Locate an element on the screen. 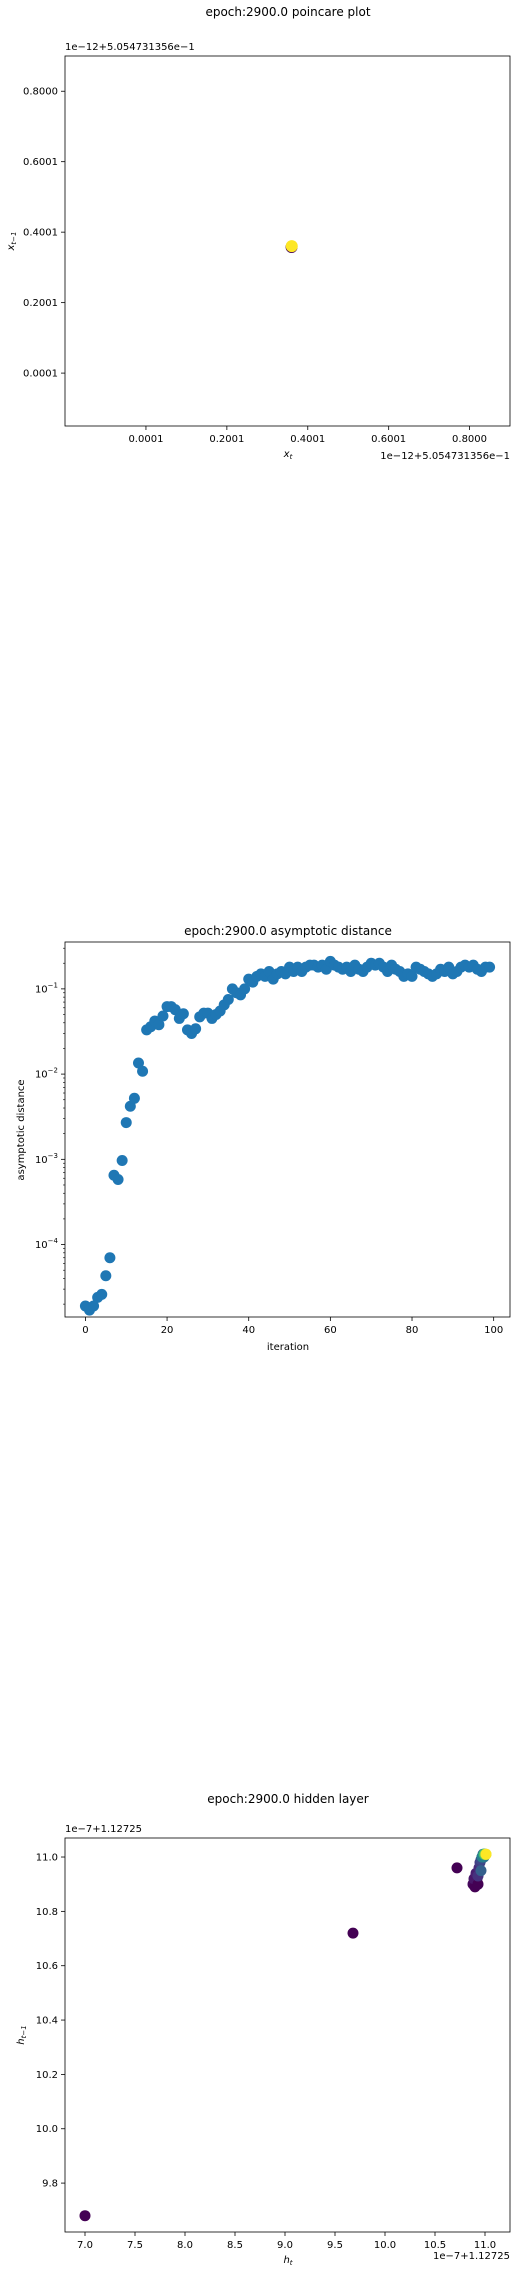  y-axis-label: xt−1 is located at coordinates (12, 242).